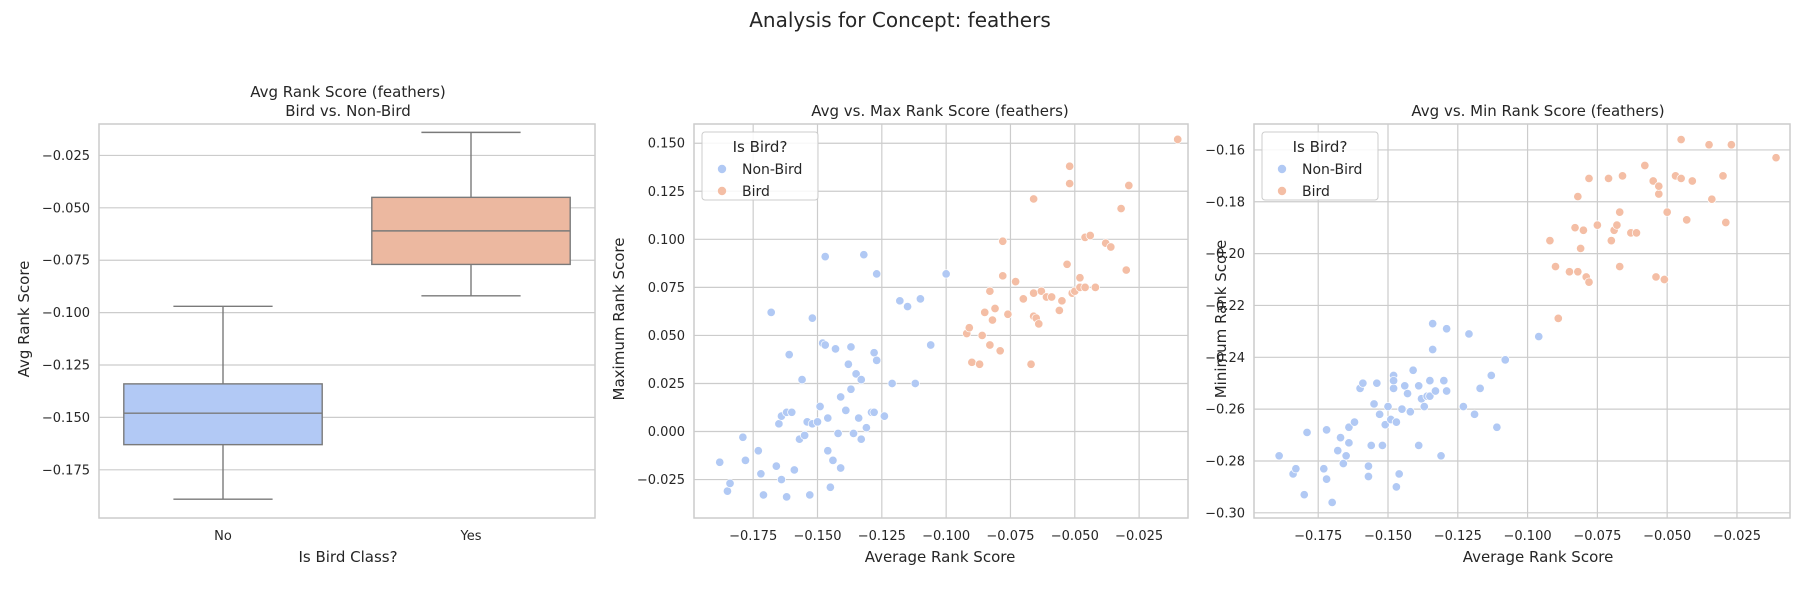 This screenshot has height=600, width=1800. Describe the element at coordinates (1528, 536) in the screenshot. I see `scatter-min-xtick-label: −0.100` at that location.